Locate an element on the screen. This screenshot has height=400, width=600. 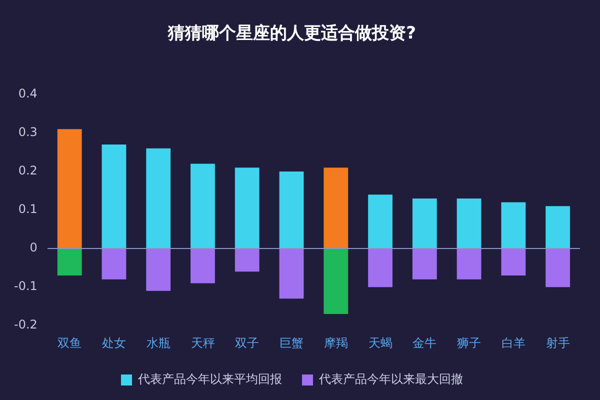
x-tick-label: 金牛 is located at coordinates (424, 343).